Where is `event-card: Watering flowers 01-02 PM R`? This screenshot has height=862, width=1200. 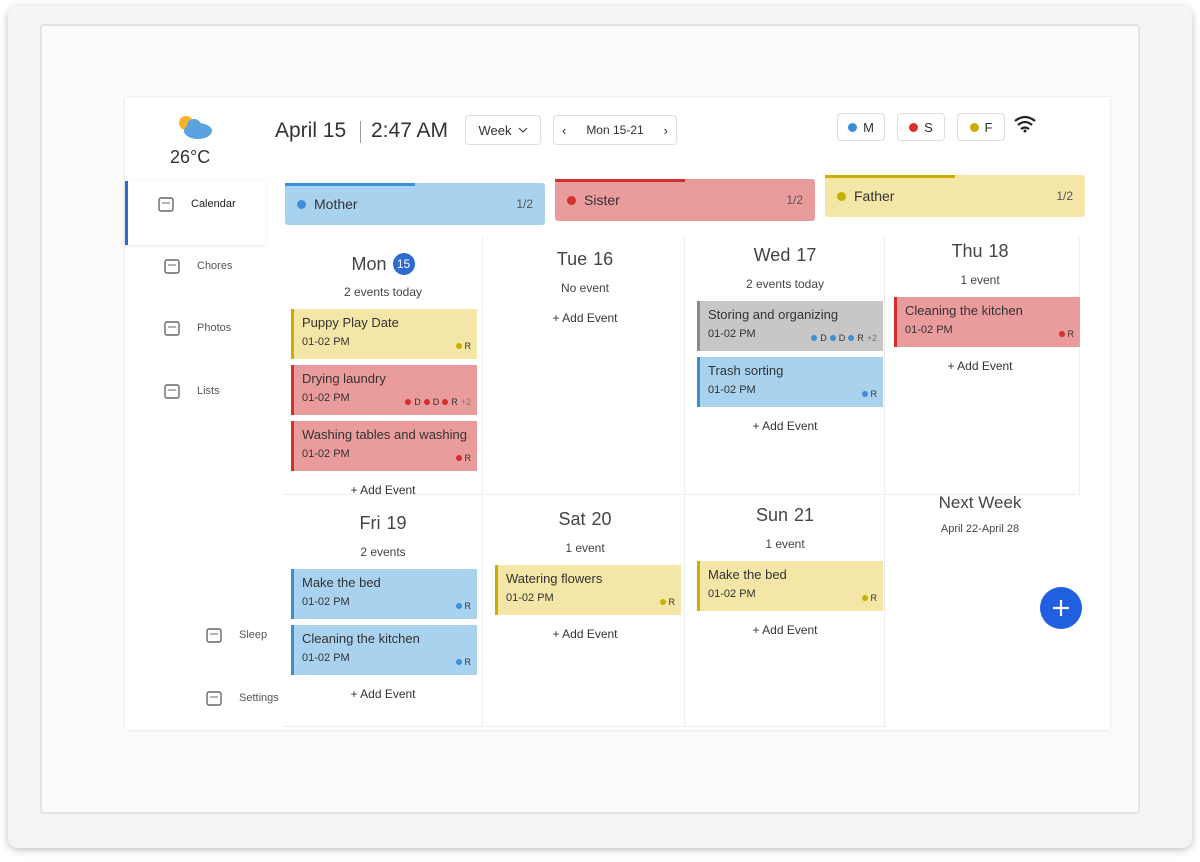
event-card: Watering flowers 01-02 PM R is located at coordinates (588, 590).